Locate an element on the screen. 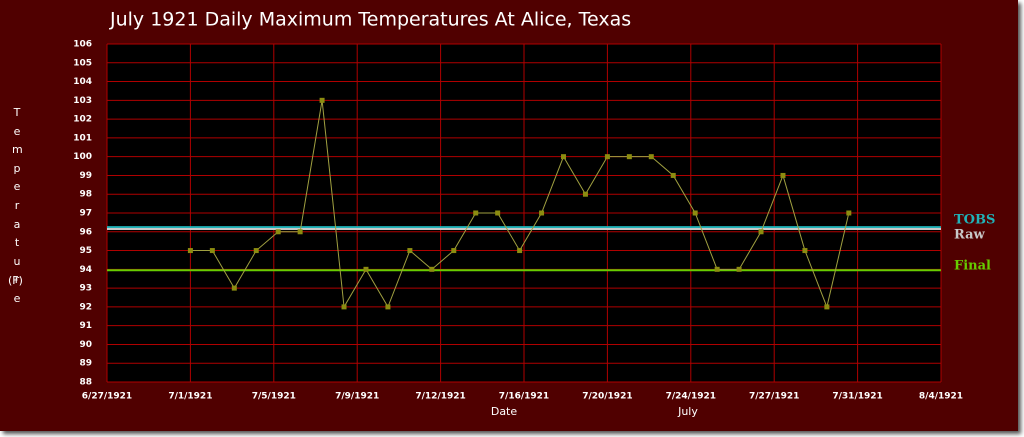  x-tick-label: 7/9/1921 is located at coordinates (357, 397).